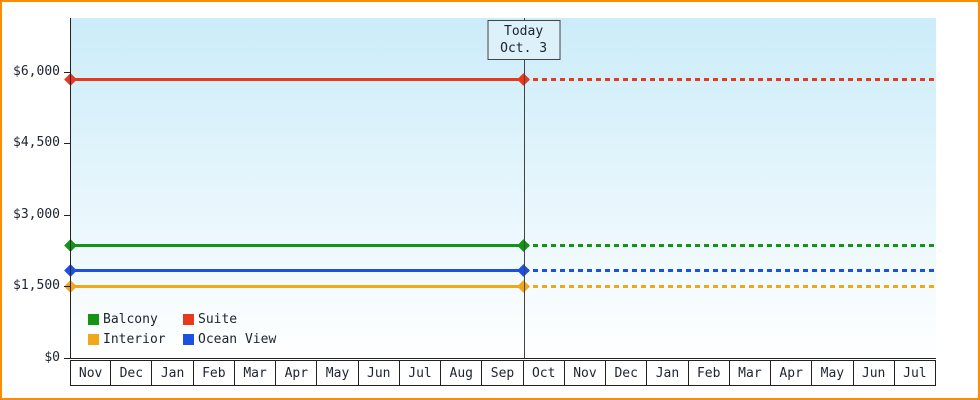 This screenshot has width=980, height=400. Describe the element at coordinates (93, 339) in the screenshot. I see `legend-swatch-interior` at that location.